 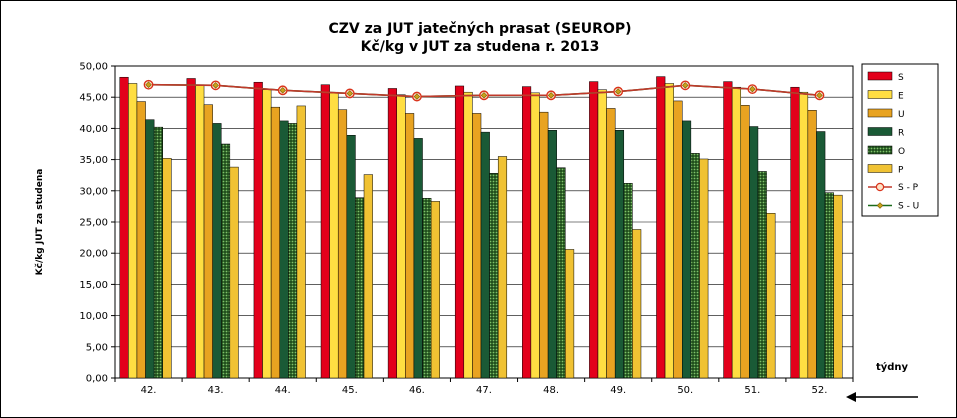 What do you see at coordinates (820, 390) in the screenshot?
I see `x-tick-label: 52.` at bounding box center [820, 390].